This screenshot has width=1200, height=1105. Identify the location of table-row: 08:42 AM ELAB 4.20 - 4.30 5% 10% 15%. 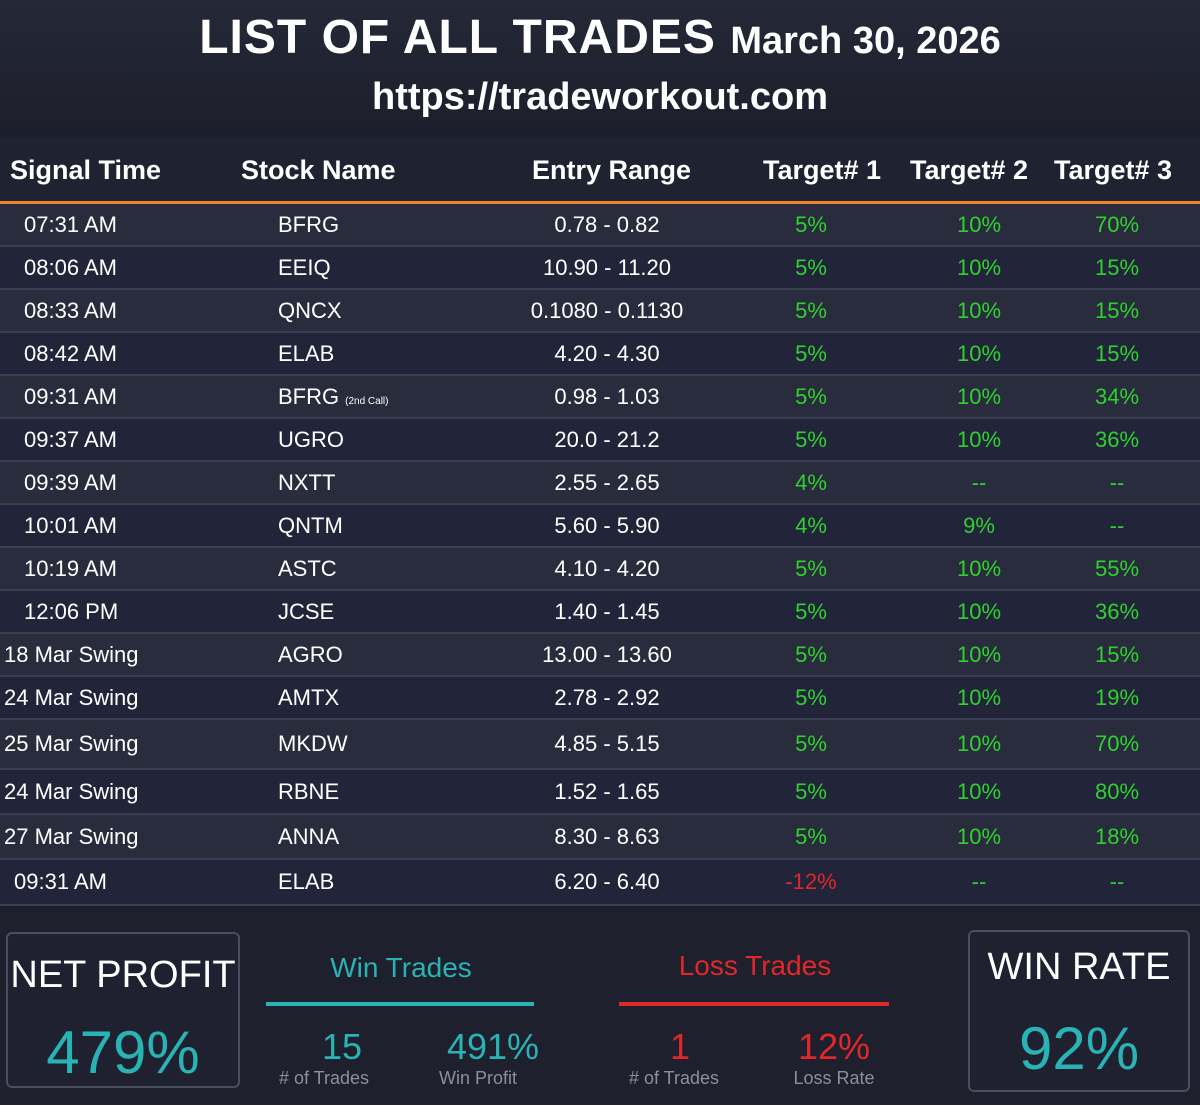
(600, 354).